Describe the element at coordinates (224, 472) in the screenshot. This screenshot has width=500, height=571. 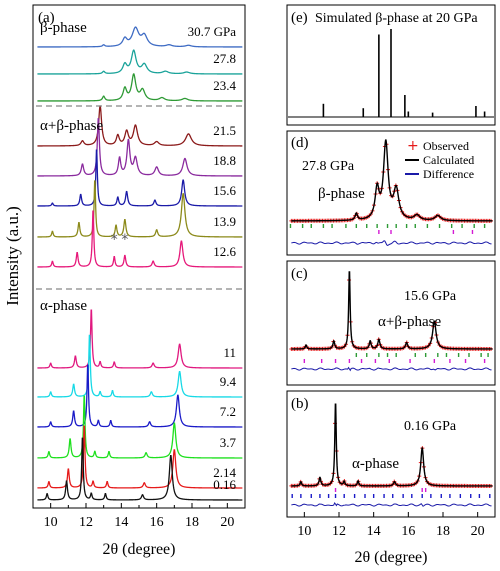
I see `series-label-12: 2.14` at that location.